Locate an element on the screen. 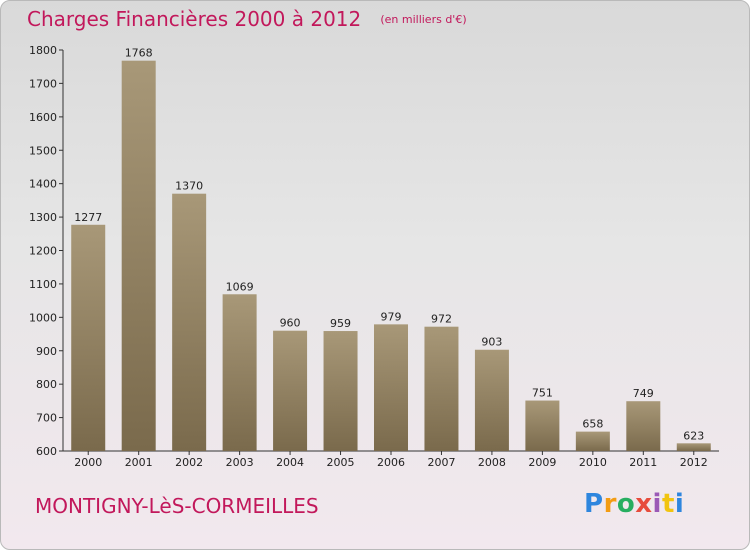  x-tick-label: 2008 is located at coordinates (492, 462).